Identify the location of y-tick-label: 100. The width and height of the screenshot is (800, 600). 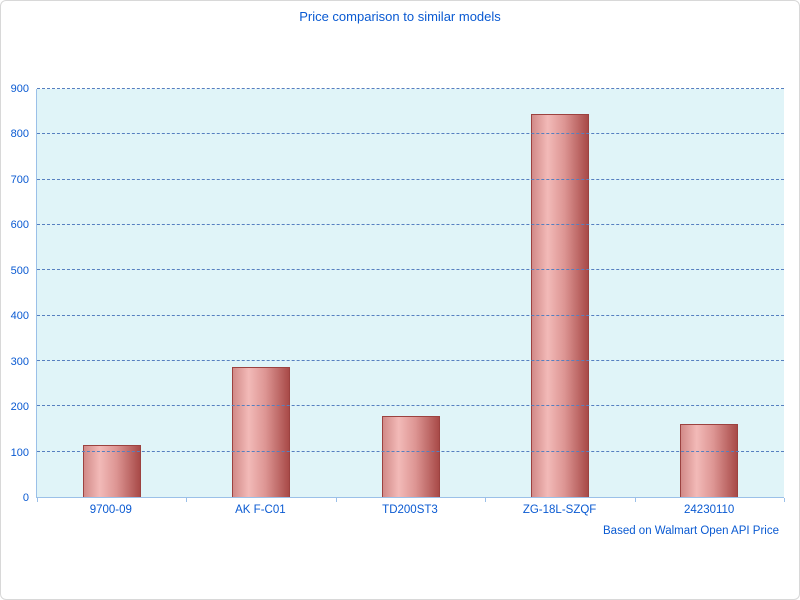
(19, 452).